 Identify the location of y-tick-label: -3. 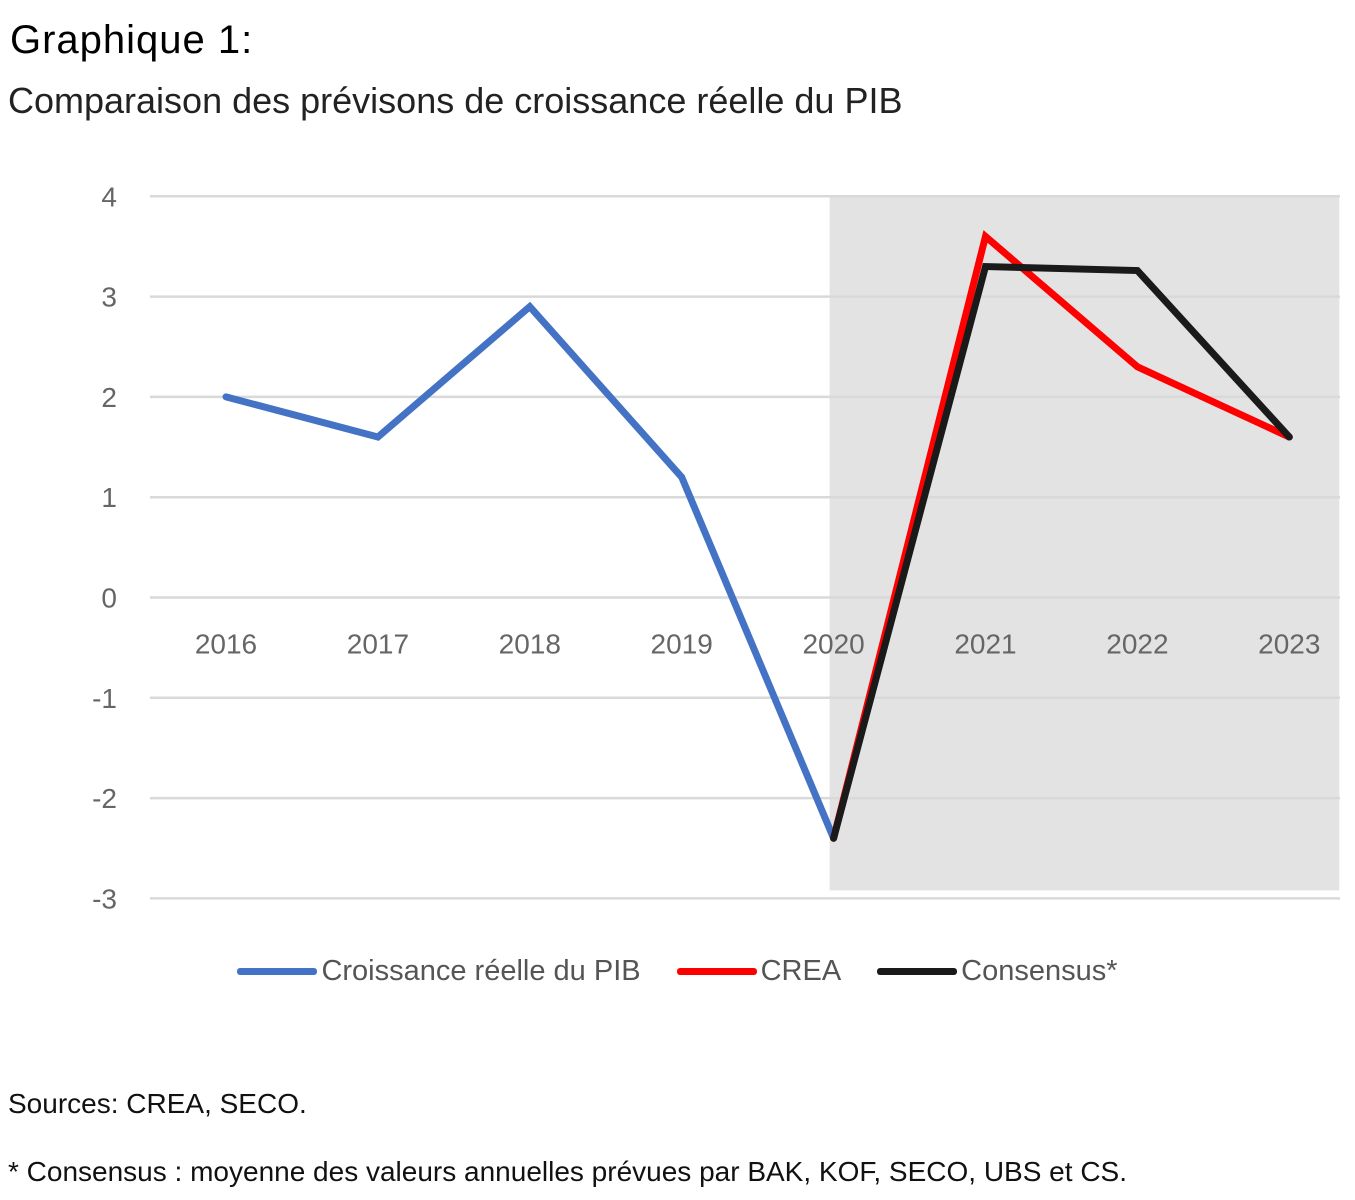
(104, 898).